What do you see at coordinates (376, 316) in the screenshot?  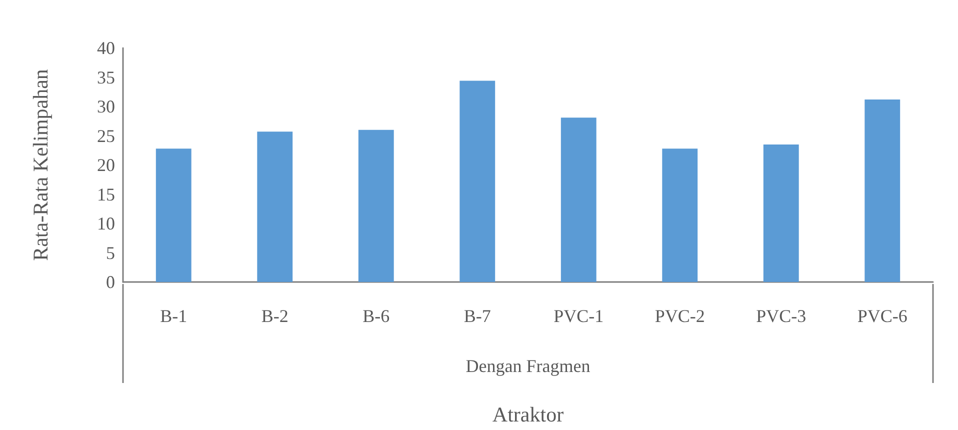 I see `x-tick-label: B-6` at bounding box center [376, 316].